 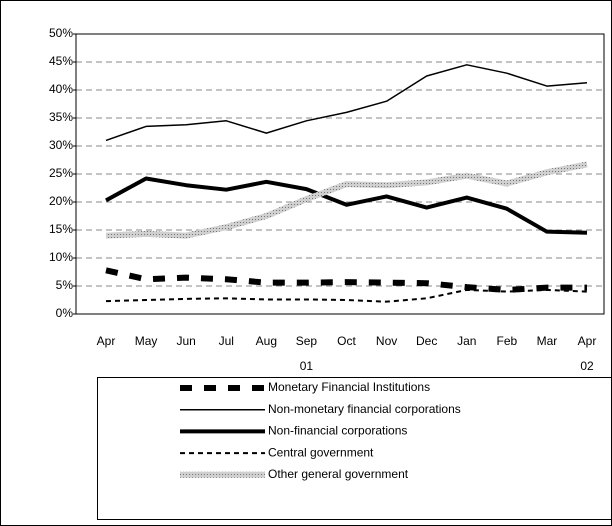 What do you see at coordinates (65, 285) in the screenshot?
I see `y-tick-label: 5%` at bounding box center [65, 285].